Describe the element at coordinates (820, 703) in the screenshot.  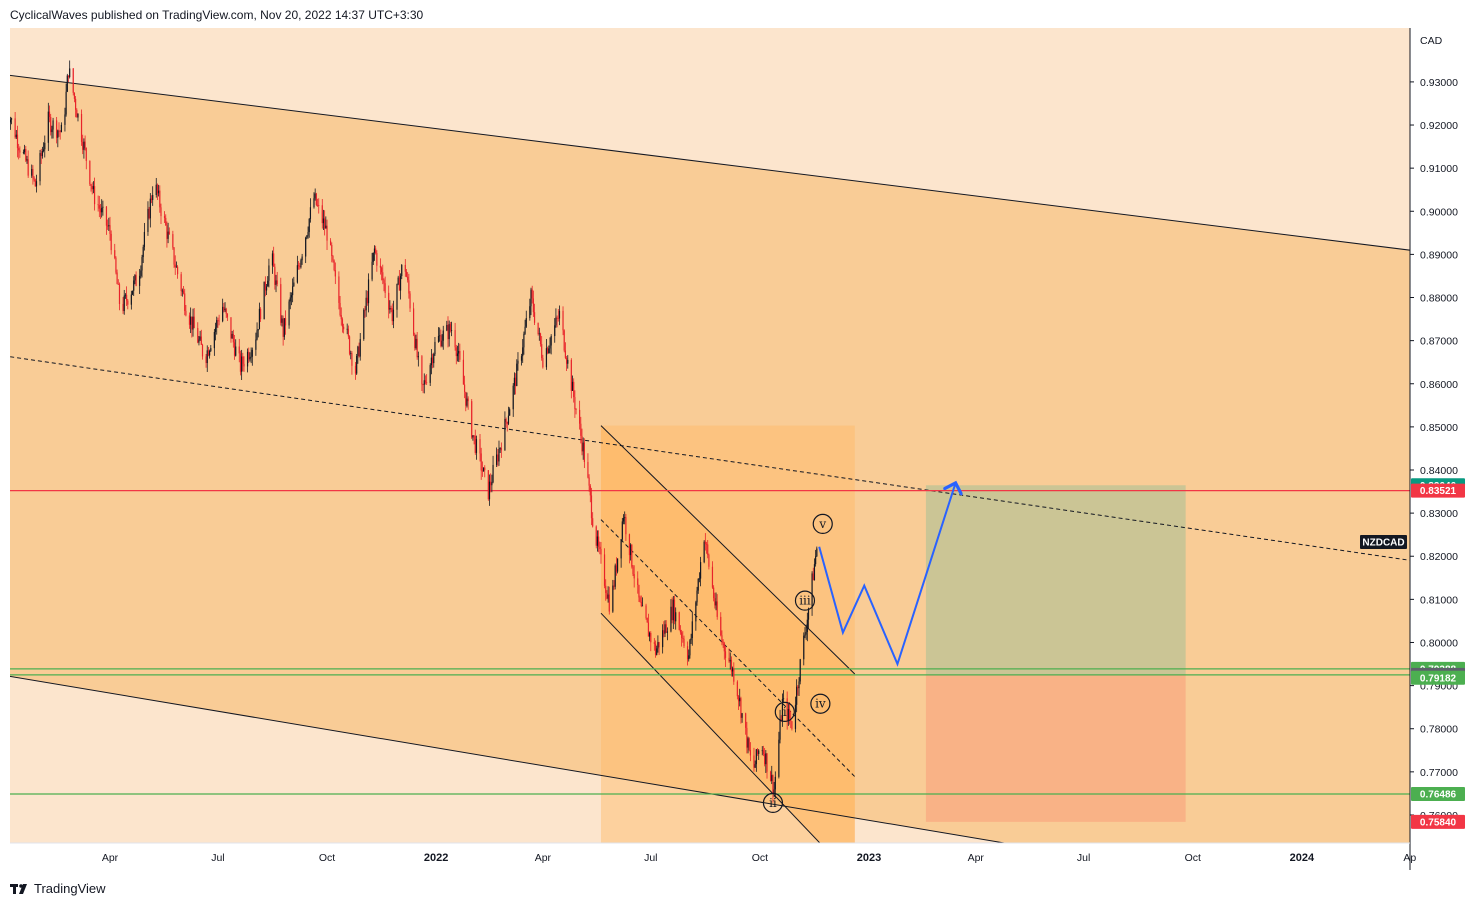
I see `wave-label-iv: iv` at that location.